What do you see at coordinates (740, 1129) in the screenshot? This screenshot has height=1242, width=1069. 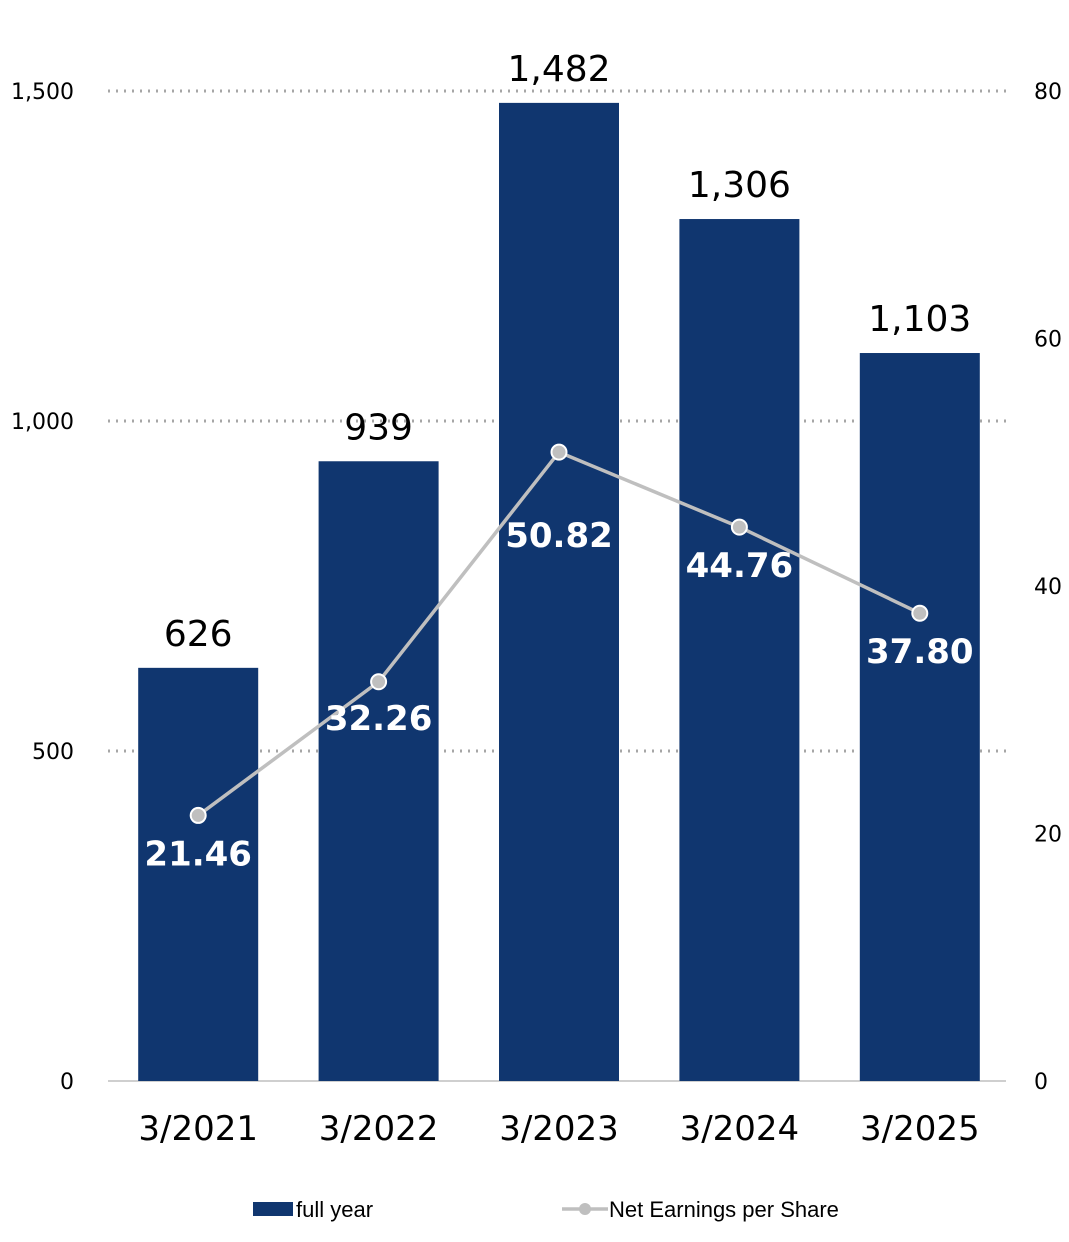 I see `x-axis-tick-label: 3/2024` at bounding box center [740, 1129].